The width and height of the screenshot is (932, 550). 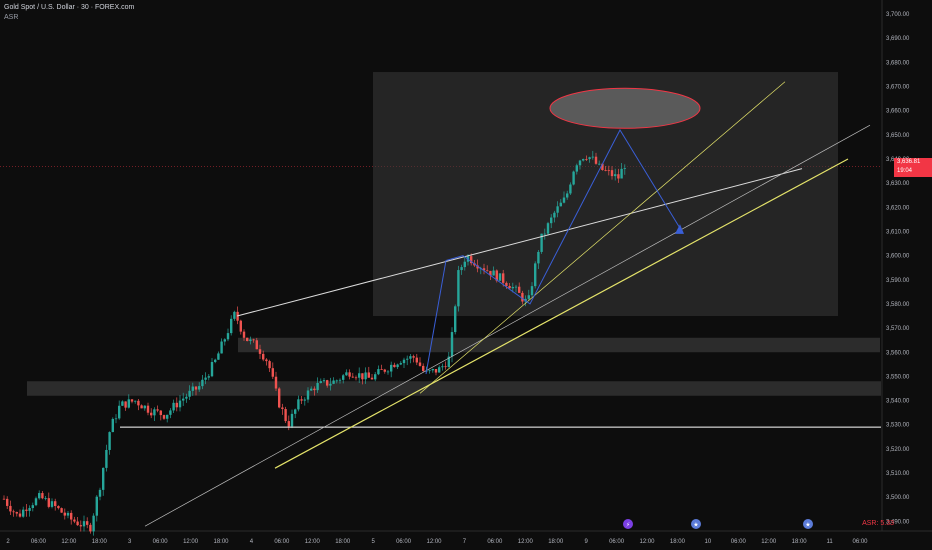 What do you see at coordinates (373, 542) in the screenshot?
I see `x-tick-label: 5` at bounding box center [373, 542].